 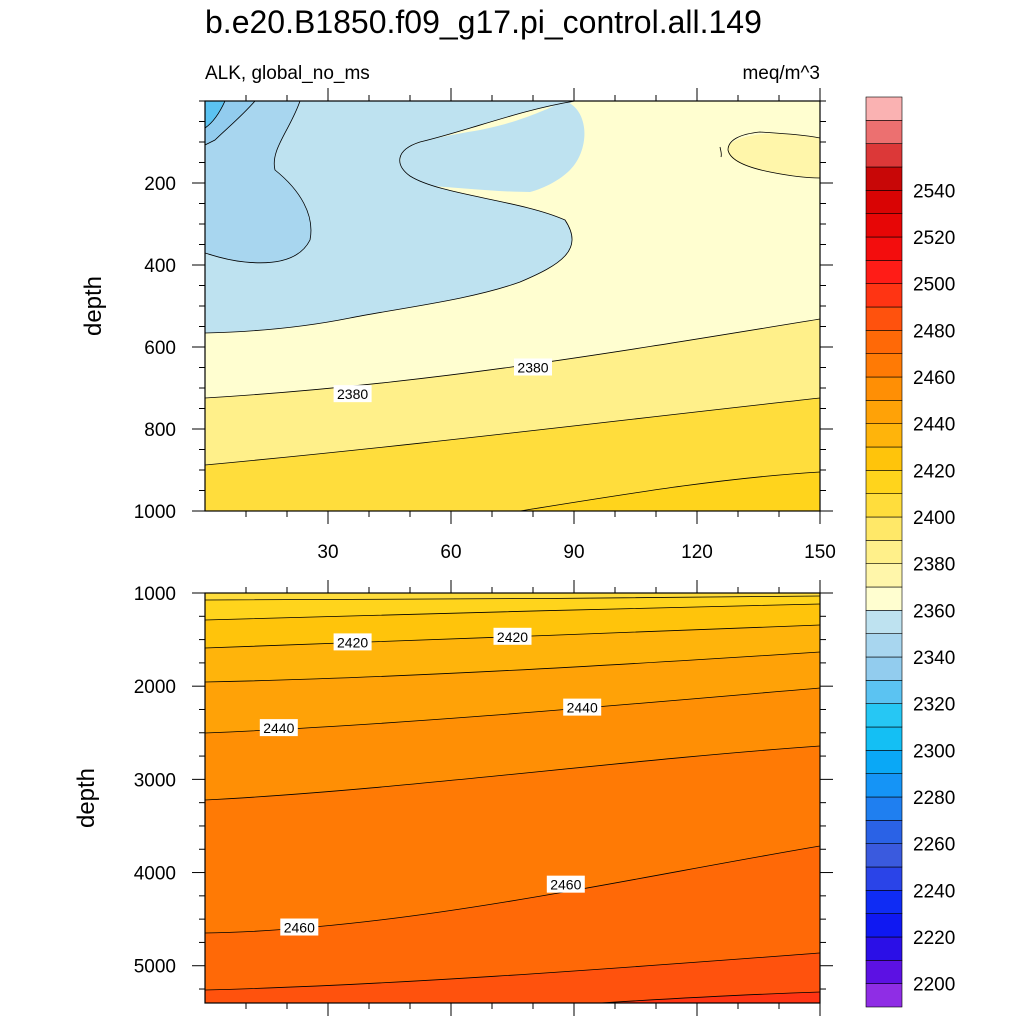 I want to click on y-tick-label: 2000, so click(x=155, y=687).